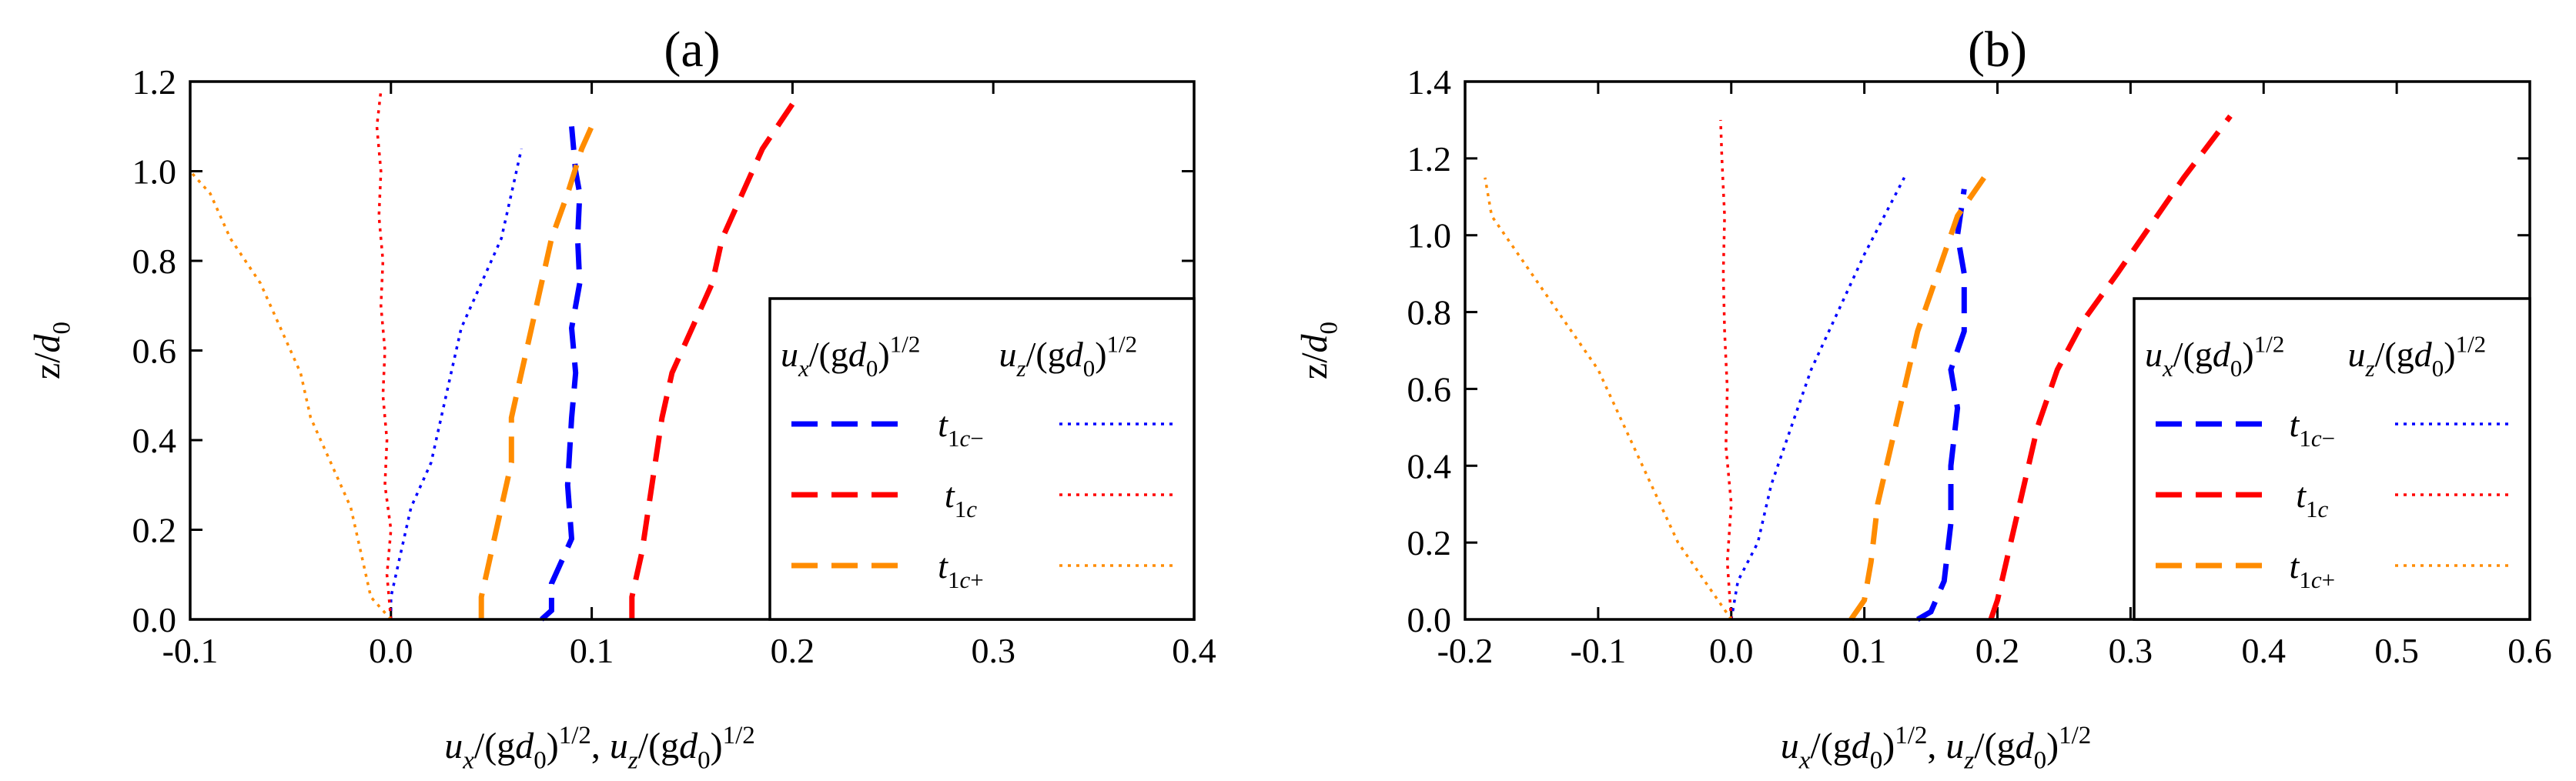 The image size is (2576, 781). I want to click on x-tick-label: 0.6, so click(2529, 650).